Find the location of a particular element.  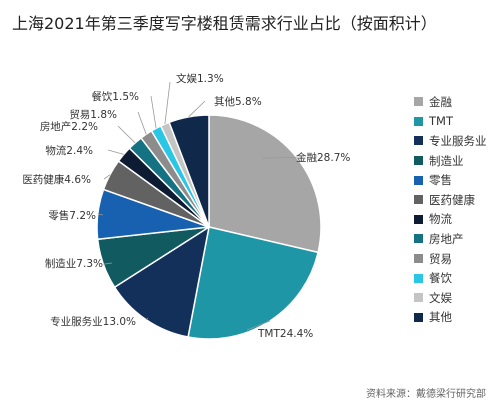

legend-label: 文娱 is located at coordinates (440, 297).